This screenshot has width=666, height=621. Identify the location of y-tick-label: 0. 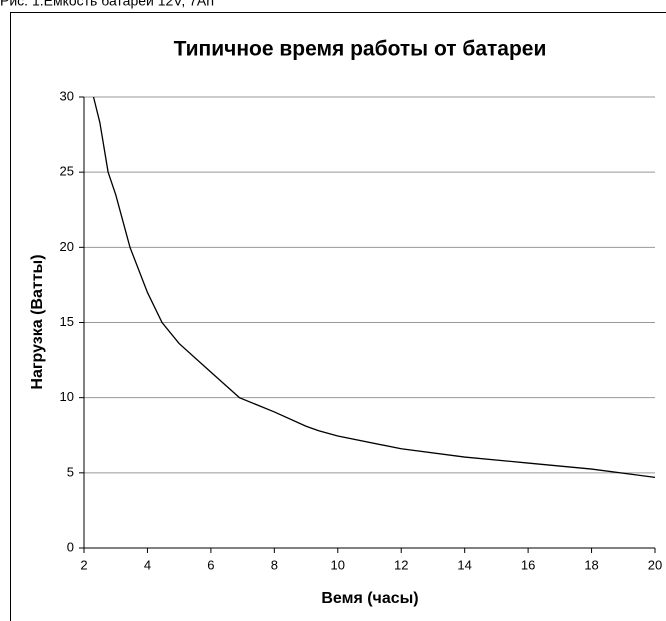
(70, 546).